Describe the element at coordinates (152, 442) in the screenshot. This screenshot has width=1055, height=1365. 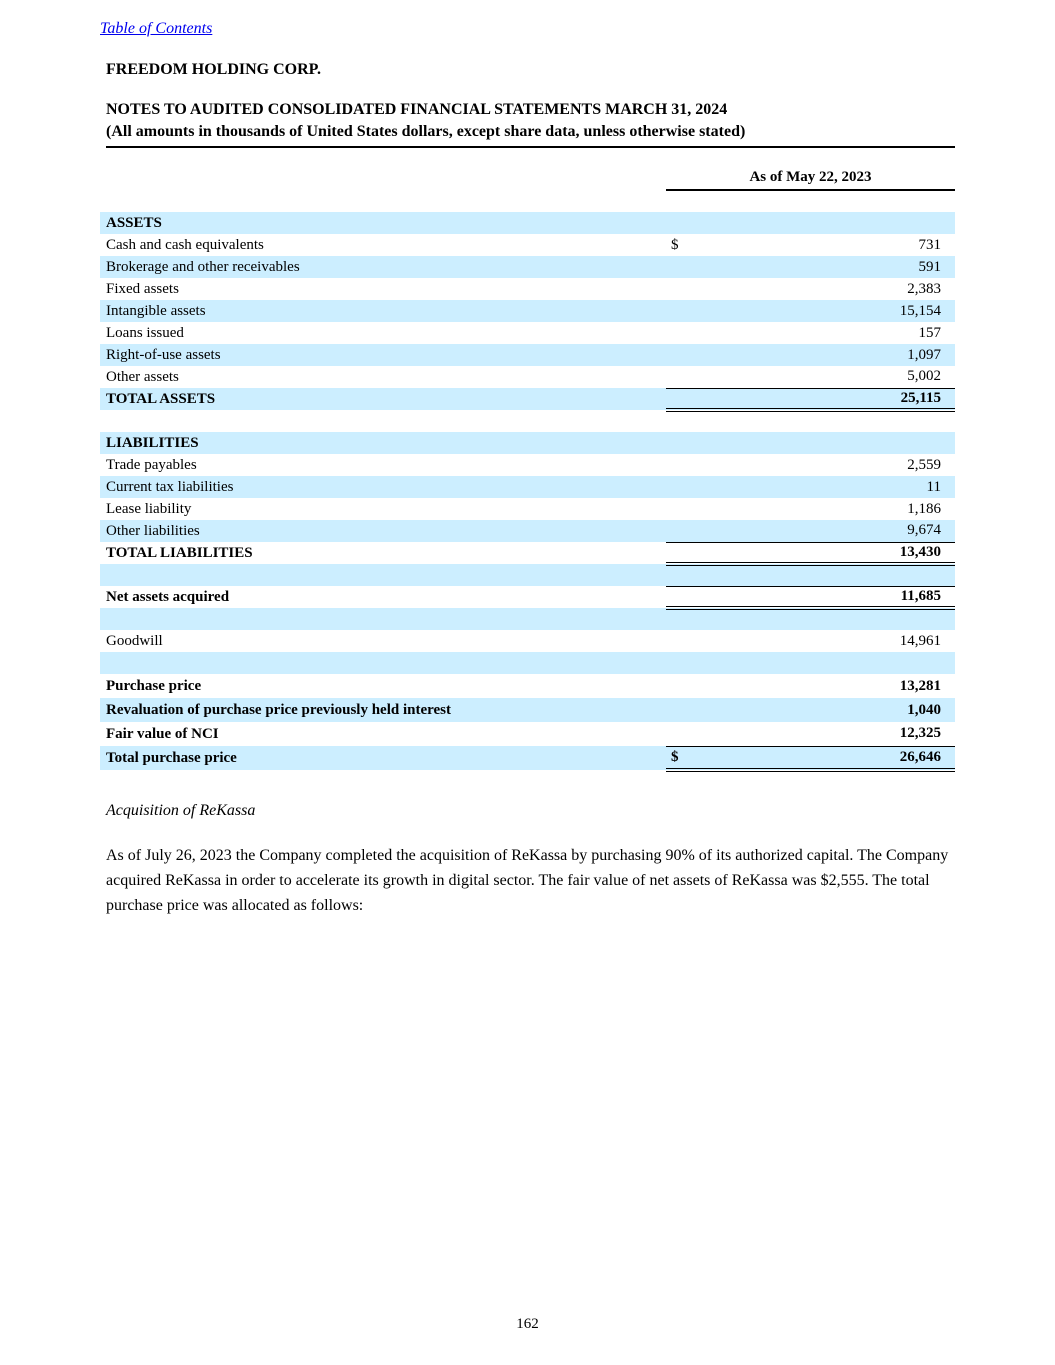
I see `row-label: LIABILITIES` at that location.